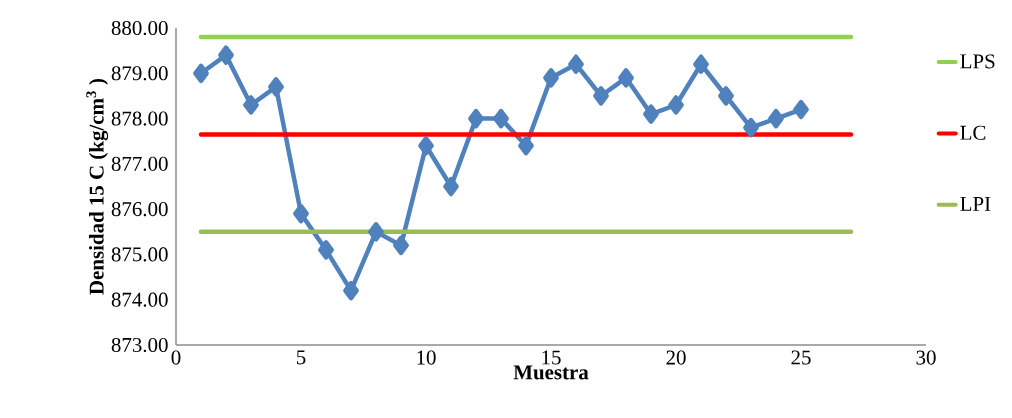 The height and width of the screenshot is (418, 1012). I want to click on y-tick-label: 879.00, so click(139, 73).